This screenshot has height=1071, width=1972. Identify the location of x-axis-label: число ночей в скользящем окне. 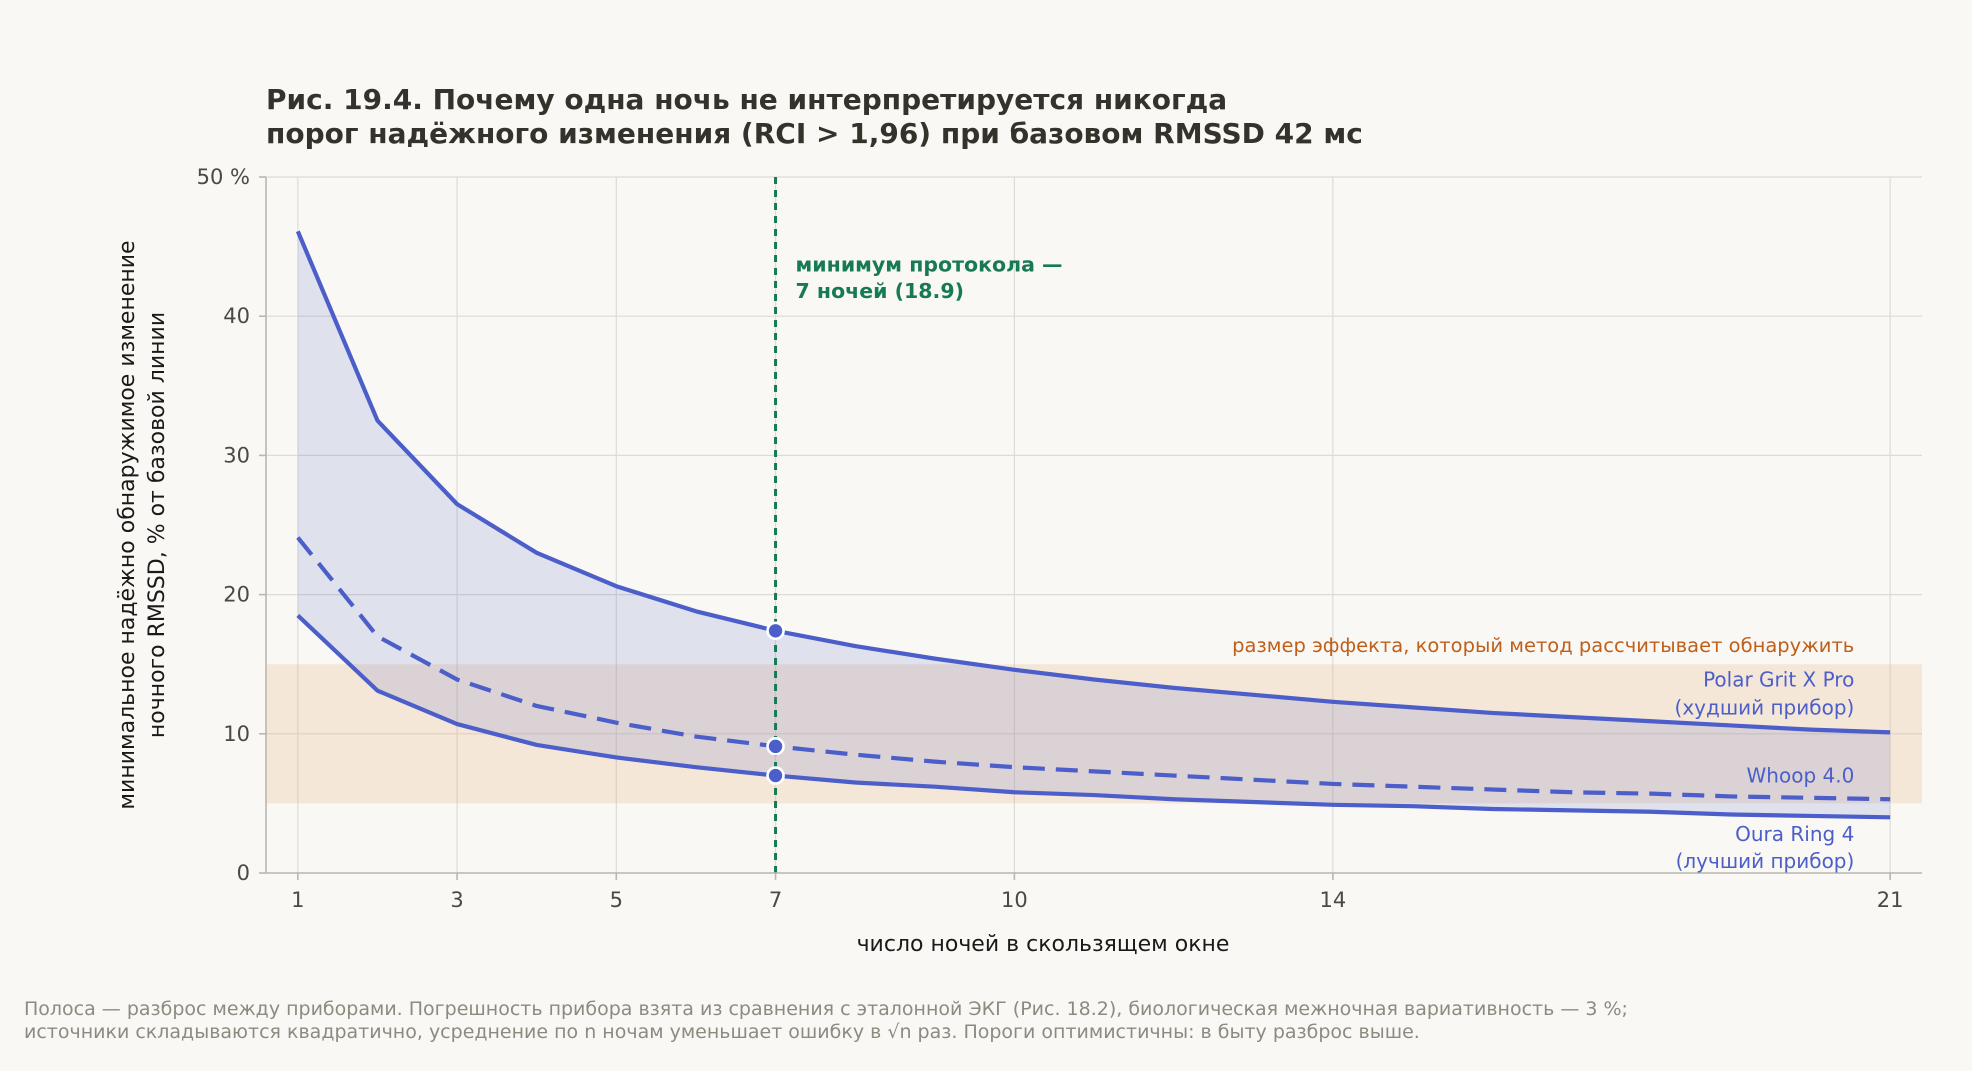
(1043, 944).